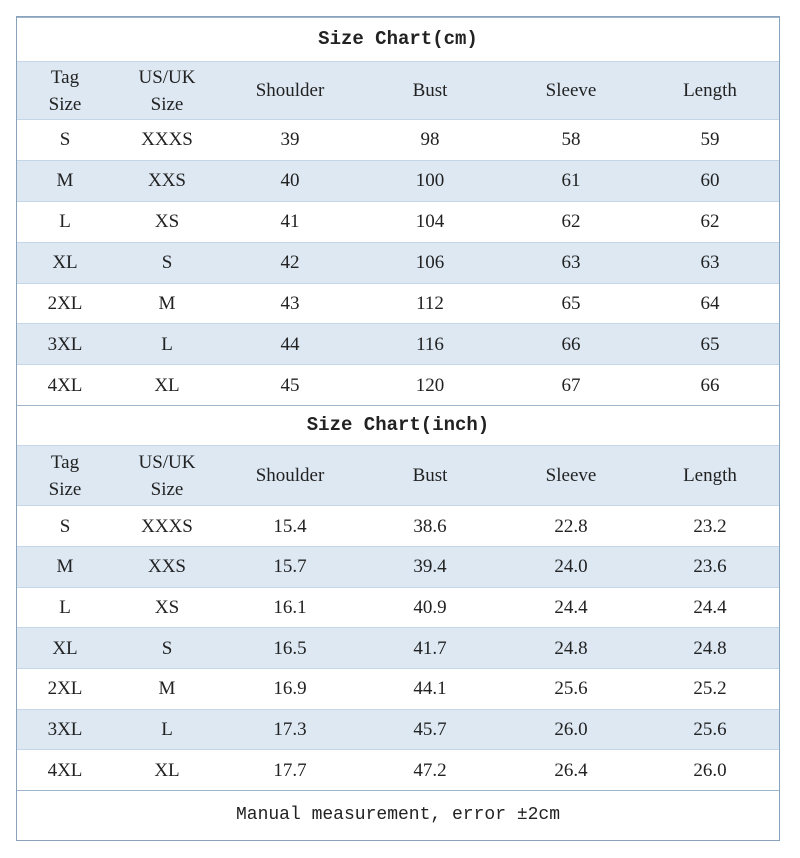 This screenshot has height=858, width=800. What do you see at coordinates (430, 688) in the screenshot?
I see `cell: 44.1` at bounding box center [430, 688].